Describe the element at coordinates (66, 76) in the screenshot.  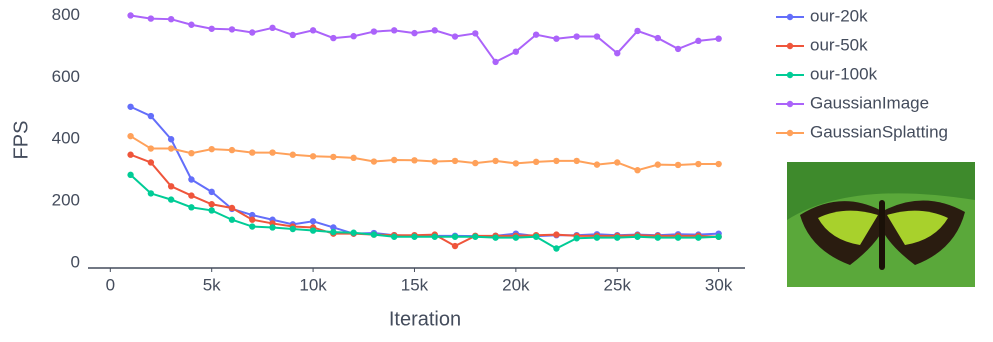
I see `y-tick-label: 600` at that location.